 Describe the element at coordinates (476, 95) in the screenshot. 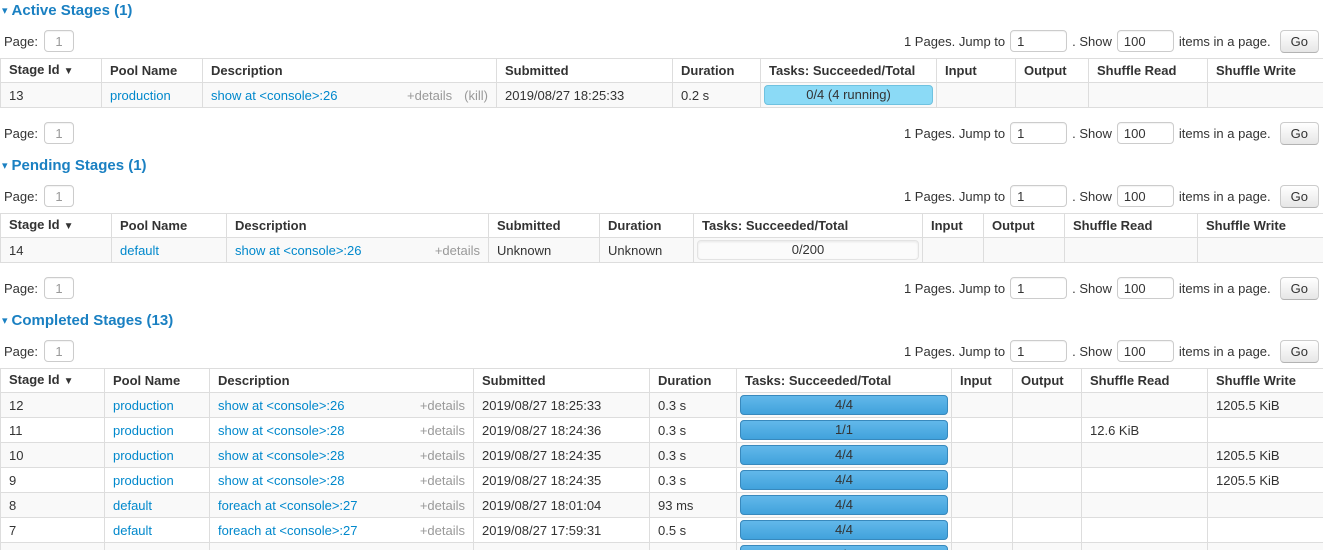

I see `kill-link: (kill)` at that location.